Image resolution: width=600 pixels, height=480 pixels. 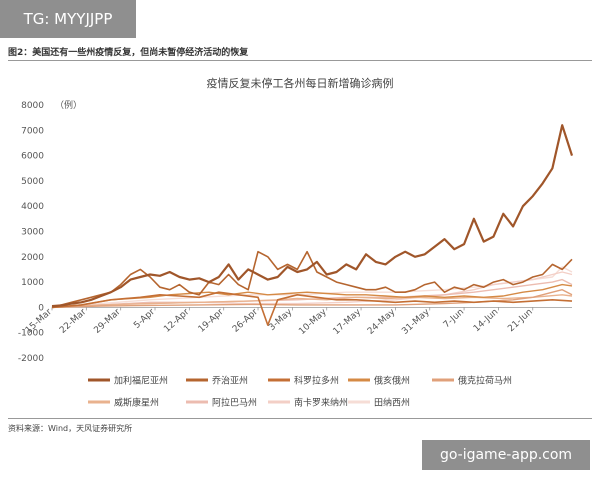 I want to click on x-tick-label: 14-Jun, so click(x=486, y=320).